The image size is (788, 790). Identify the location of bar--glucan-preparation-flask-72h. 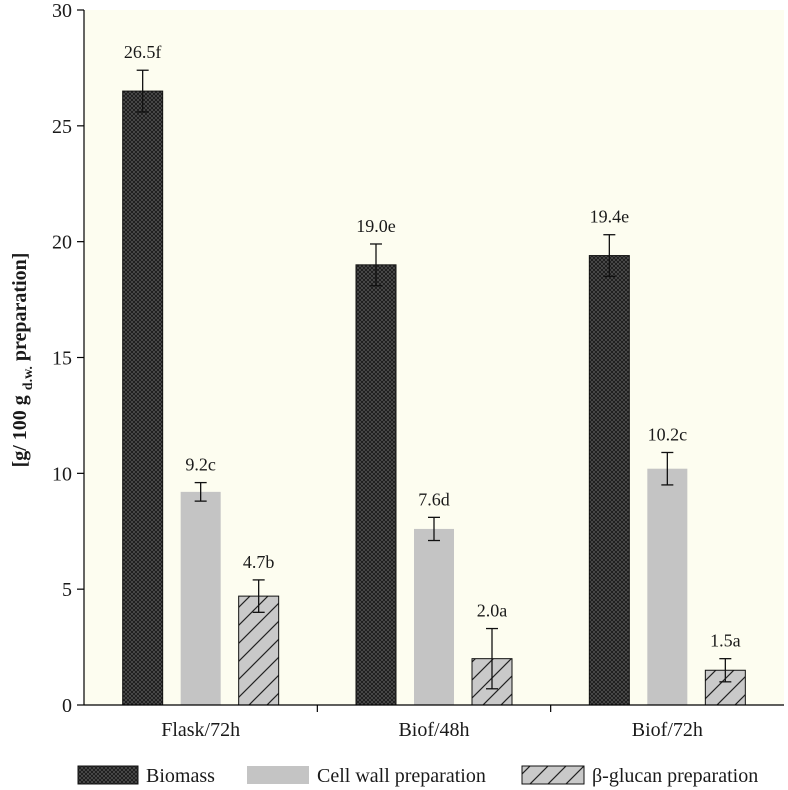
(259, 650).